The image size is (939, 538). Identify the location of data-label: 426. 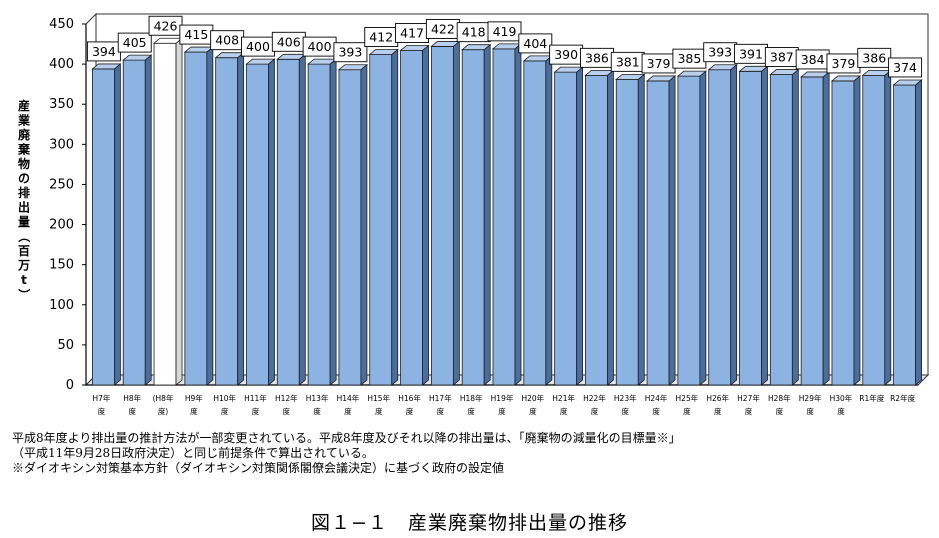
(166, 25).